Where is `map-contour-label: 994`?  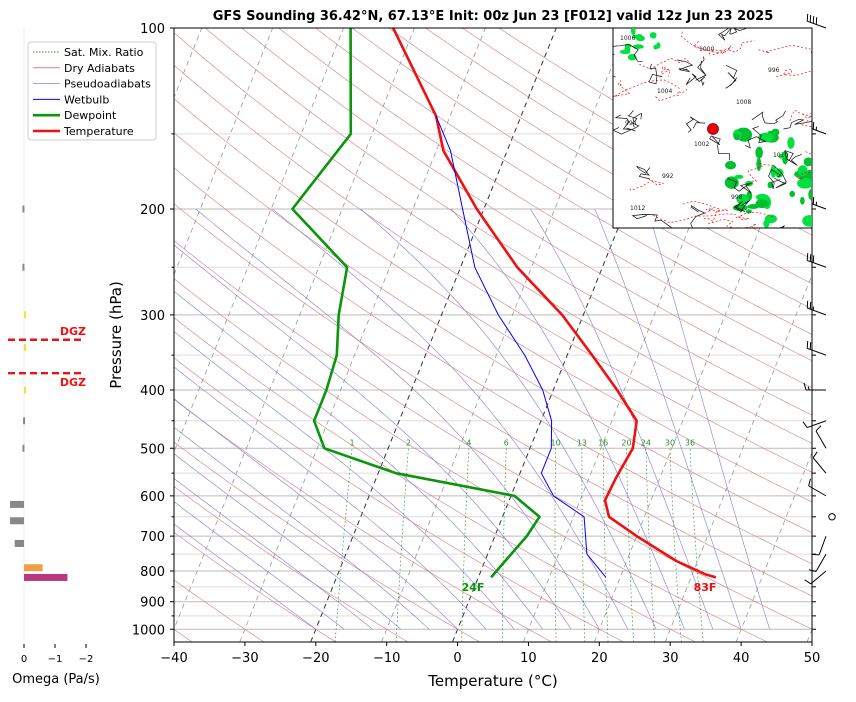
map-contour-label: 994 is located at coordinates (631, 123).